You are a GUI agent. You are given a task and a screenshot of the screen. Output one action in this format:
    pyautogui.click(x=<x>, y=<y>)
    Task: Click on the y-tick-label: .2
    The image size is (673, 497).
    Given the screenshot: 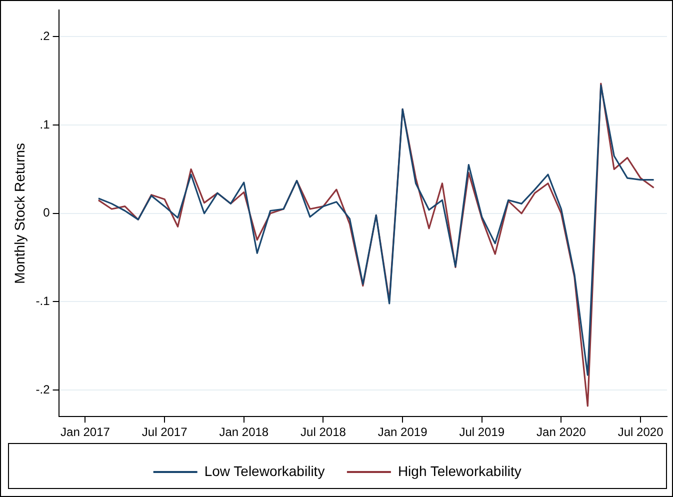 What is the action you would take?
    pyautogui.click(x=45, y=36)
    